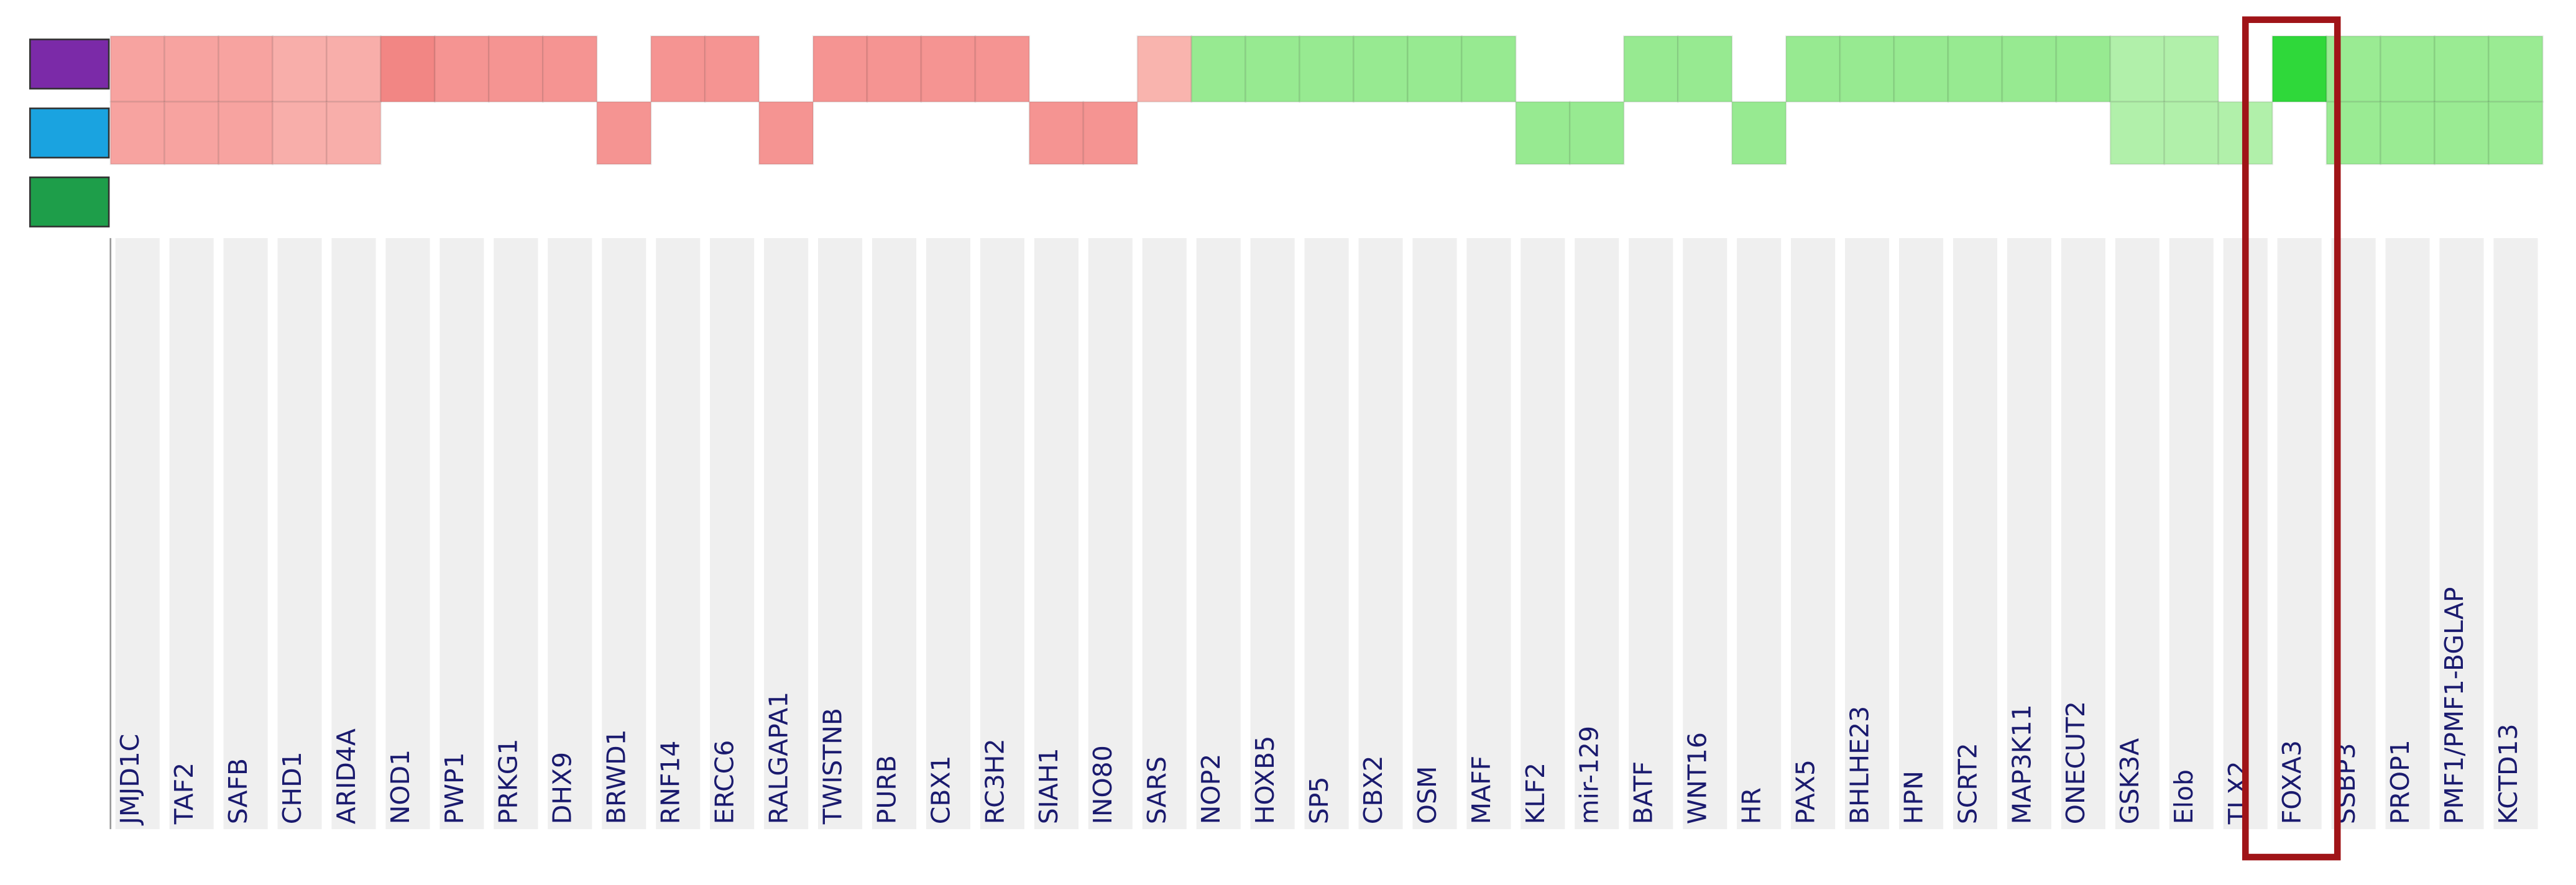 This screenshot has width=2576, height=885. What do you see at coordinates (886, 790) in the screenshot?
I see `gene-label: PURB` at bounding box center [886, 790].